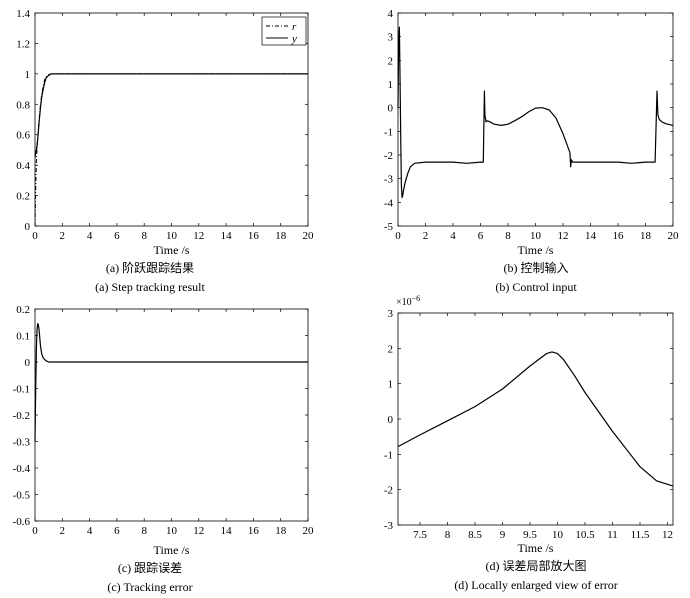  I want to click on caption-english: (a) Step tracking result, so click(150, 287).